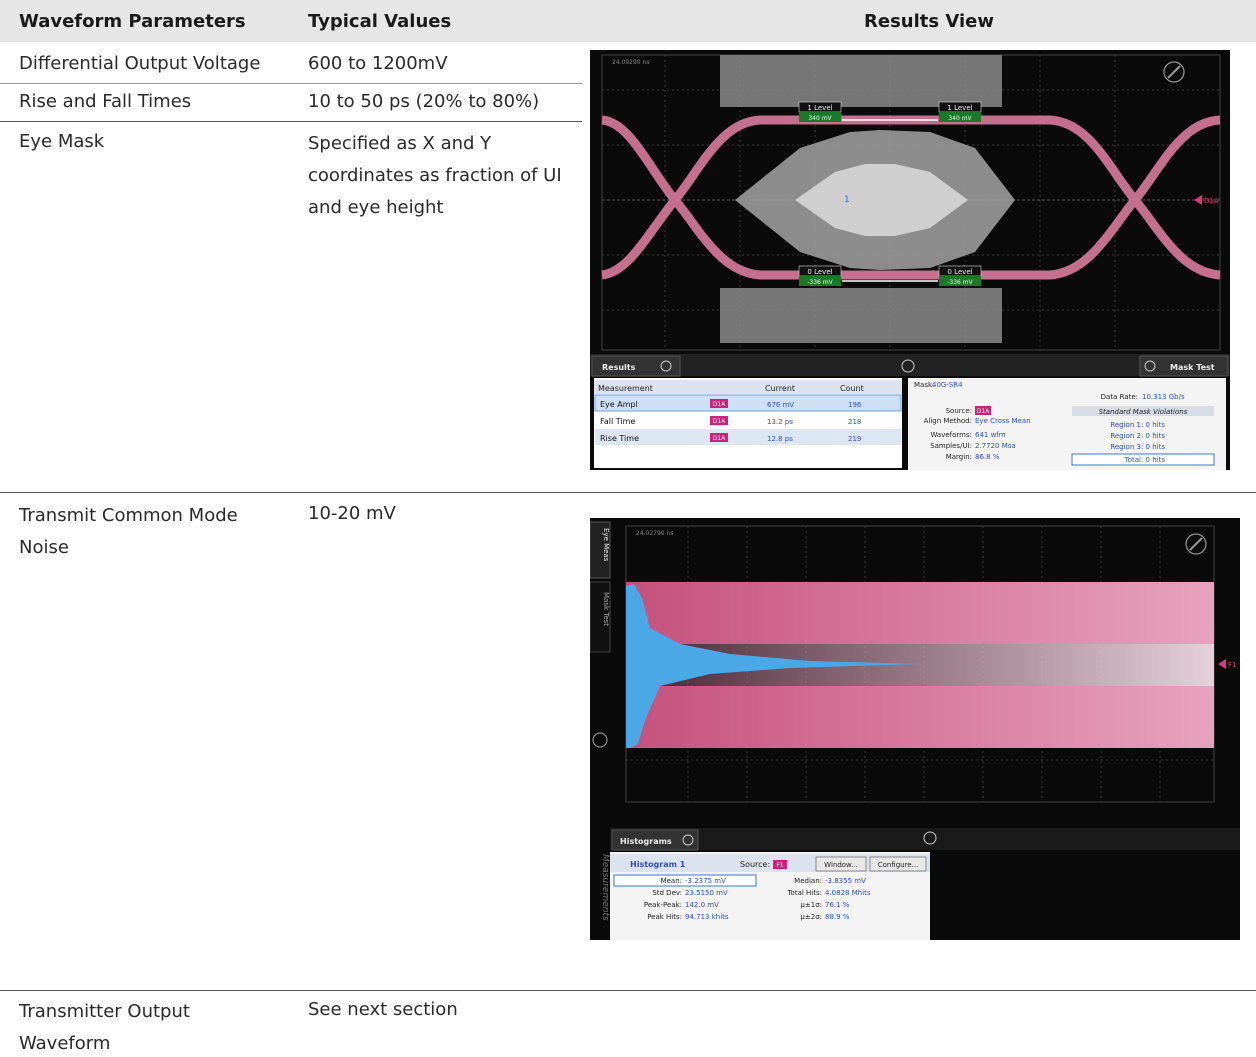 The height and width of the screenshot is (1057, 1256). I want to click on mask-bottom-region, so click(861, 315).